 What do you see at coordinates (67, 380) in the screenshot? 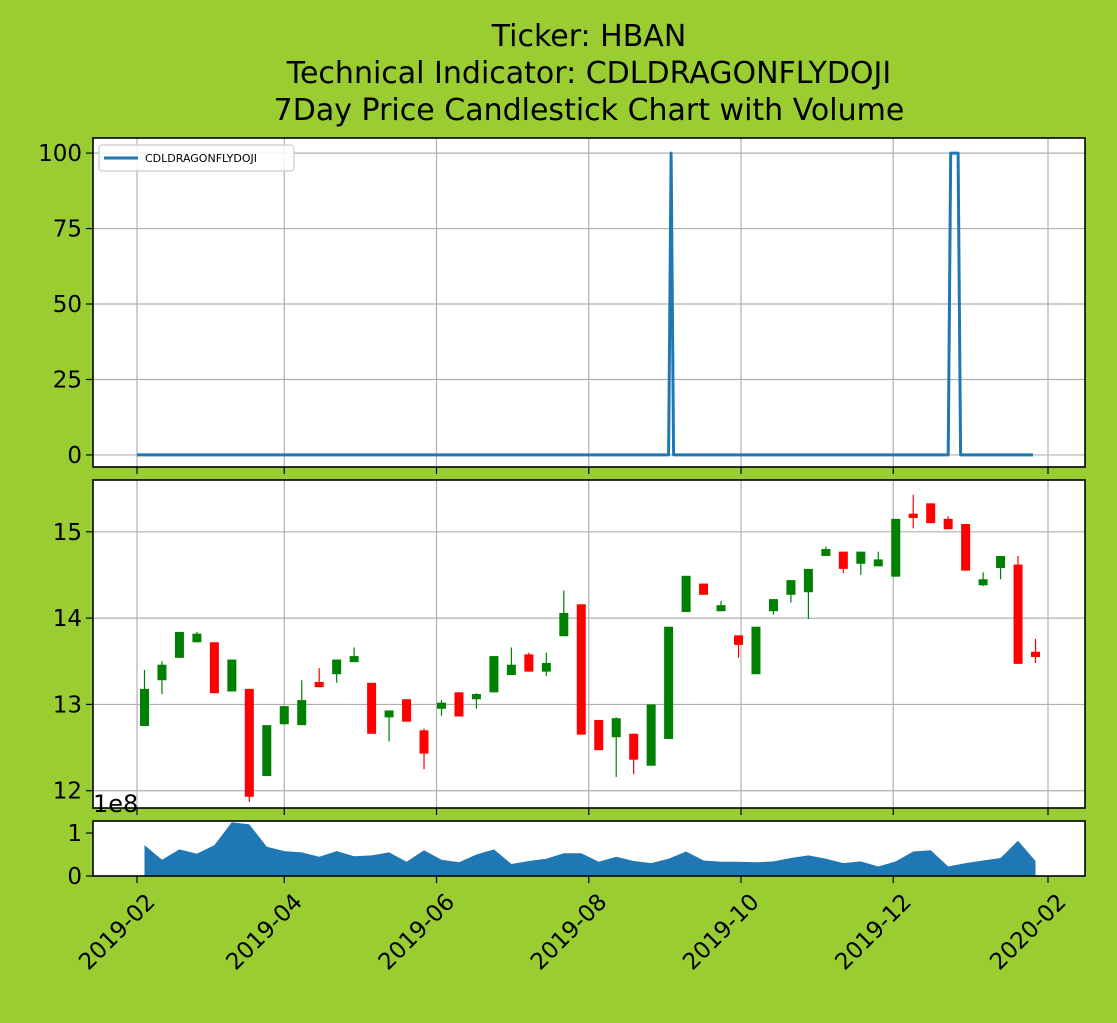
I see `y-tick-label-1: 25` at bounding box center [67, 380].